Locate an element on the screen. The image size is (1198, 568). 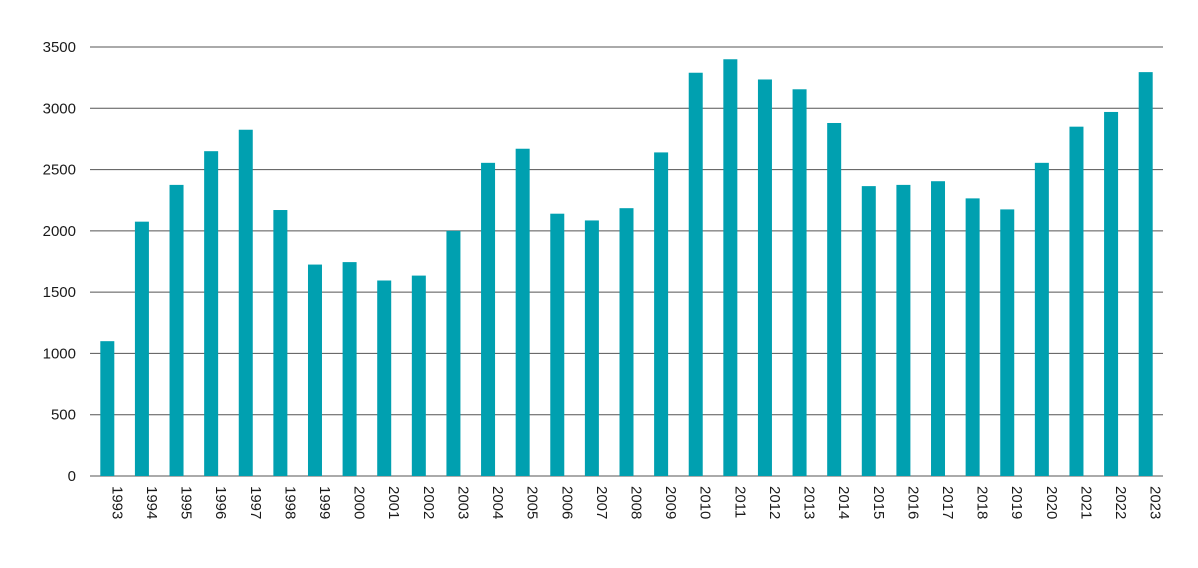
x-tick-label: 2006 is located at coordinates (566, 502).